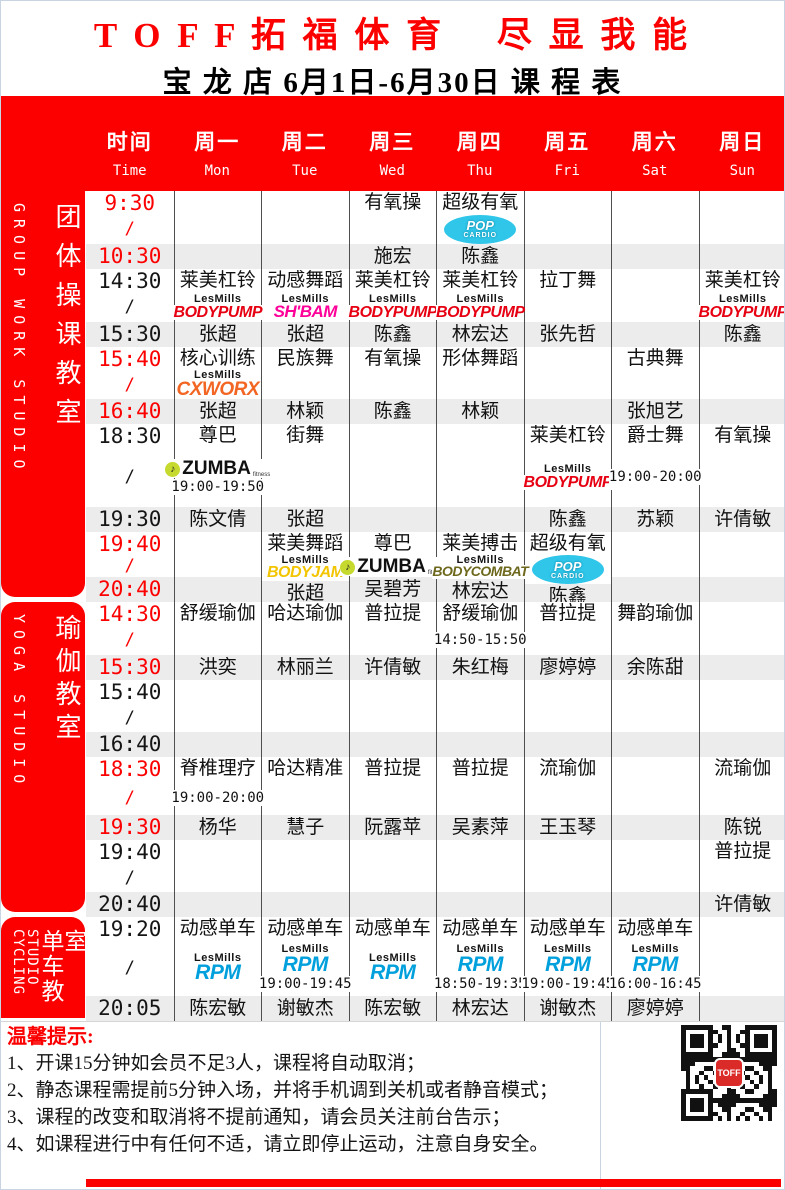 Image resolution: width=785 pixels, height=1190 pixels. I want to click on instructor-name: 林宏达, so click(480, 334).